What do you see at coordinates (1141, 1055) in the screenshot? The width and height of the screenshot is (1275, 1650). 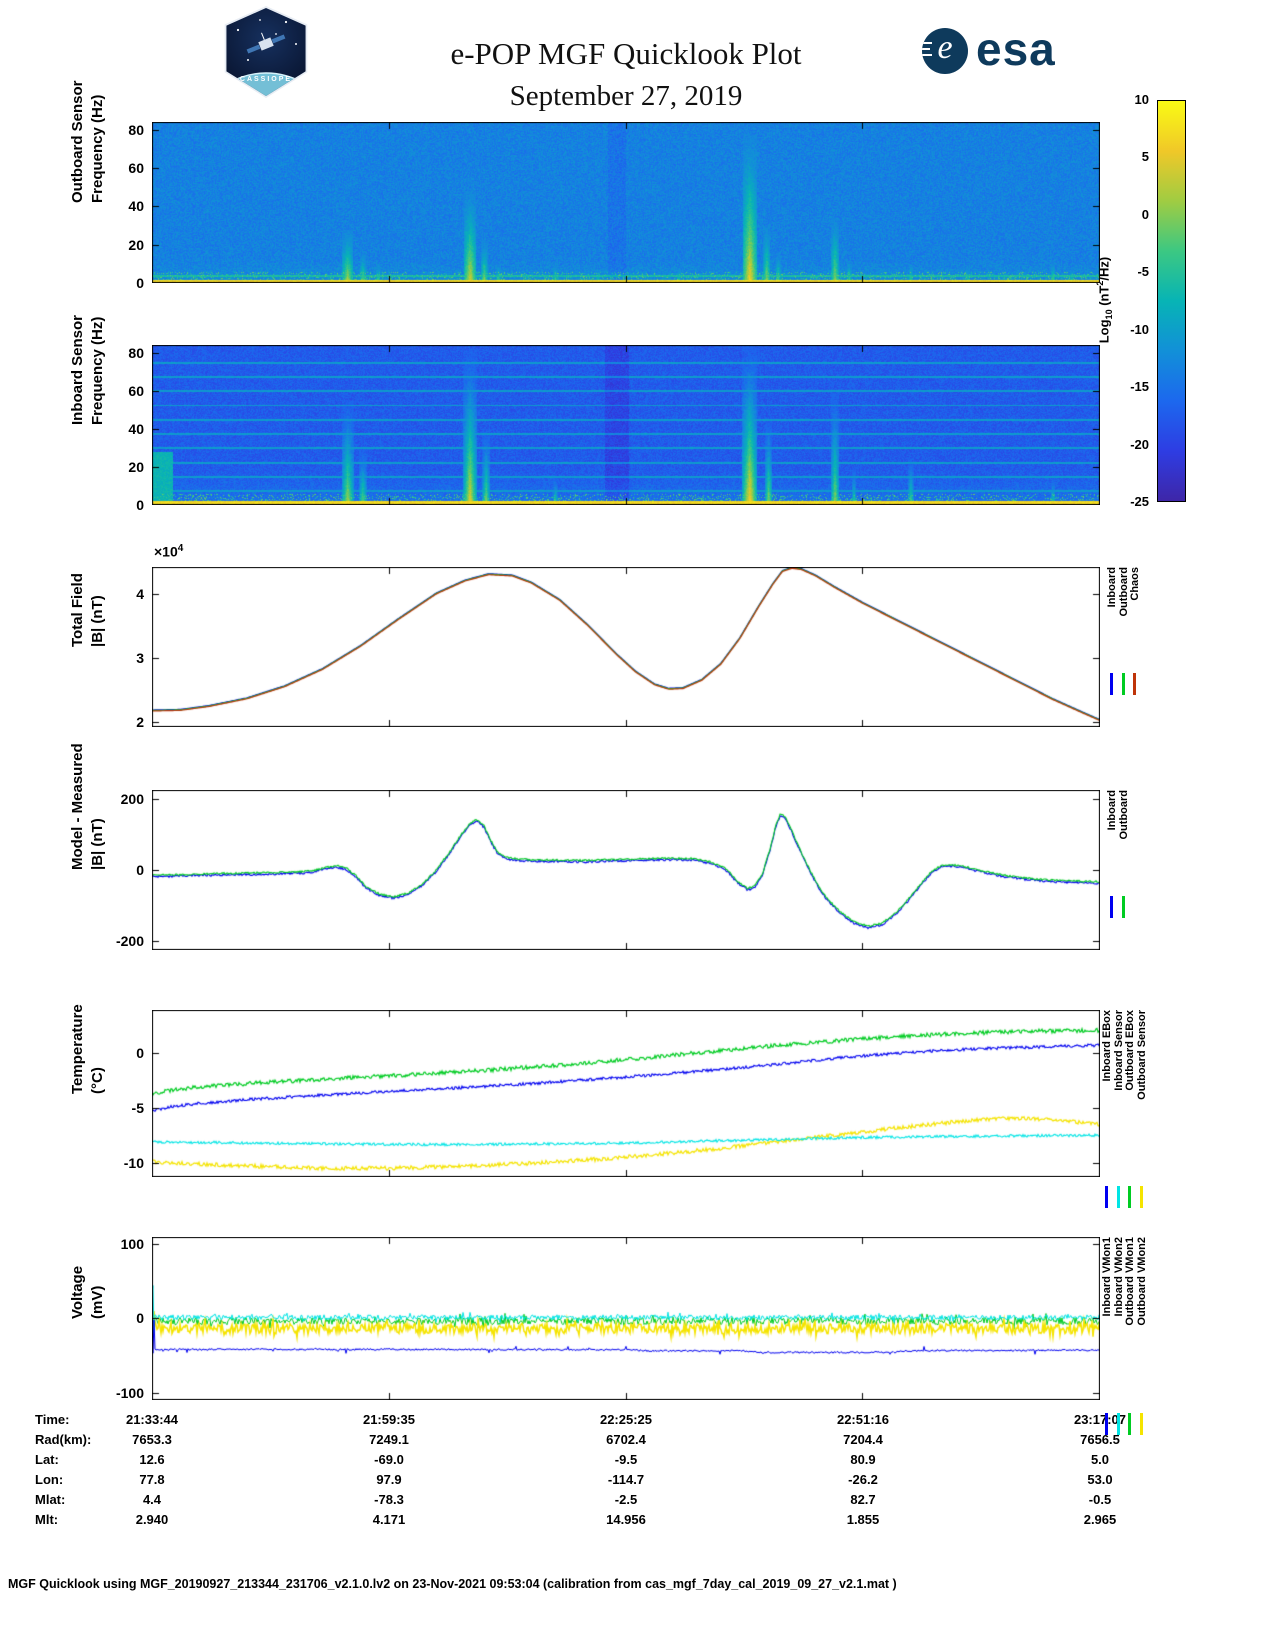 I see `legend-label-text: Outboard Sensor` at bounding box center [1141, 1055].